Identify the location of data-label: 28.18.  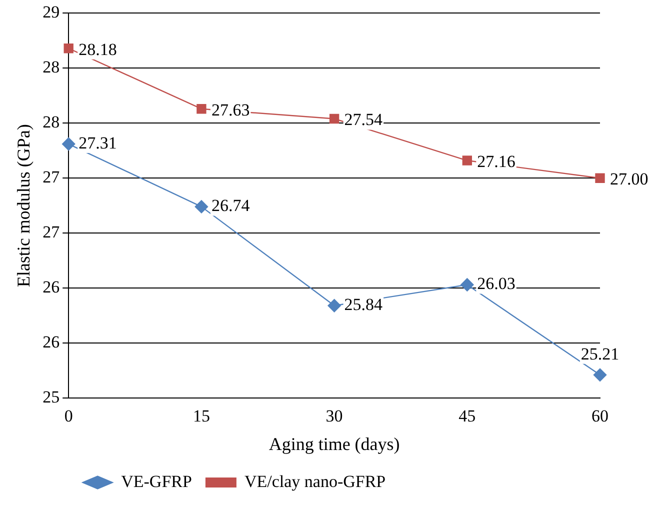
(97, 49).